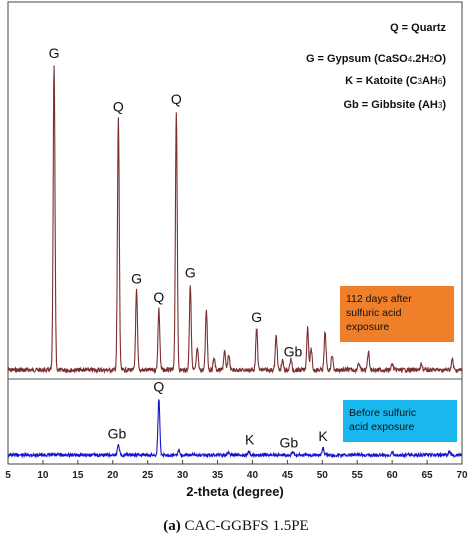  Describe the element at coordinates (43, 475) in the screenshot. I see `x-tick-label: 10` at that location.